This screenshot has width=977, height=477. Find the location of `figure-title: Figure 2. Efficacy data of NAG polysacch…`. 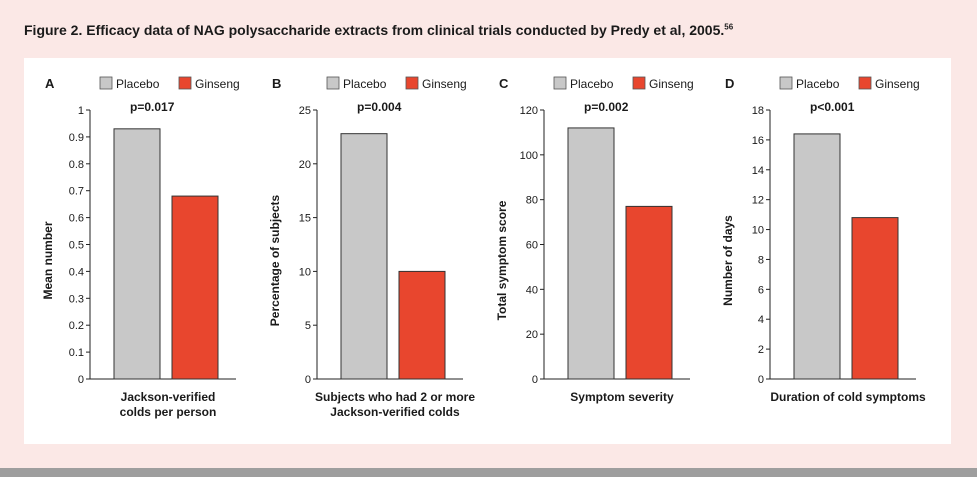

figure-title: Figure 2. Efficacy data of NAG polysacch… is located at coordinates (378, 30).